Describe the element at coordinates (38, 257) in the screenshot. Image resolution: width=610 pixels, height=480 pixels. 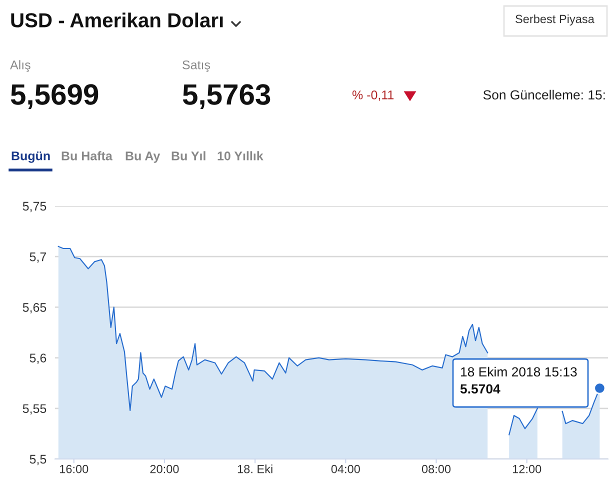
I see `y-tick-label: 5,7` at that location.